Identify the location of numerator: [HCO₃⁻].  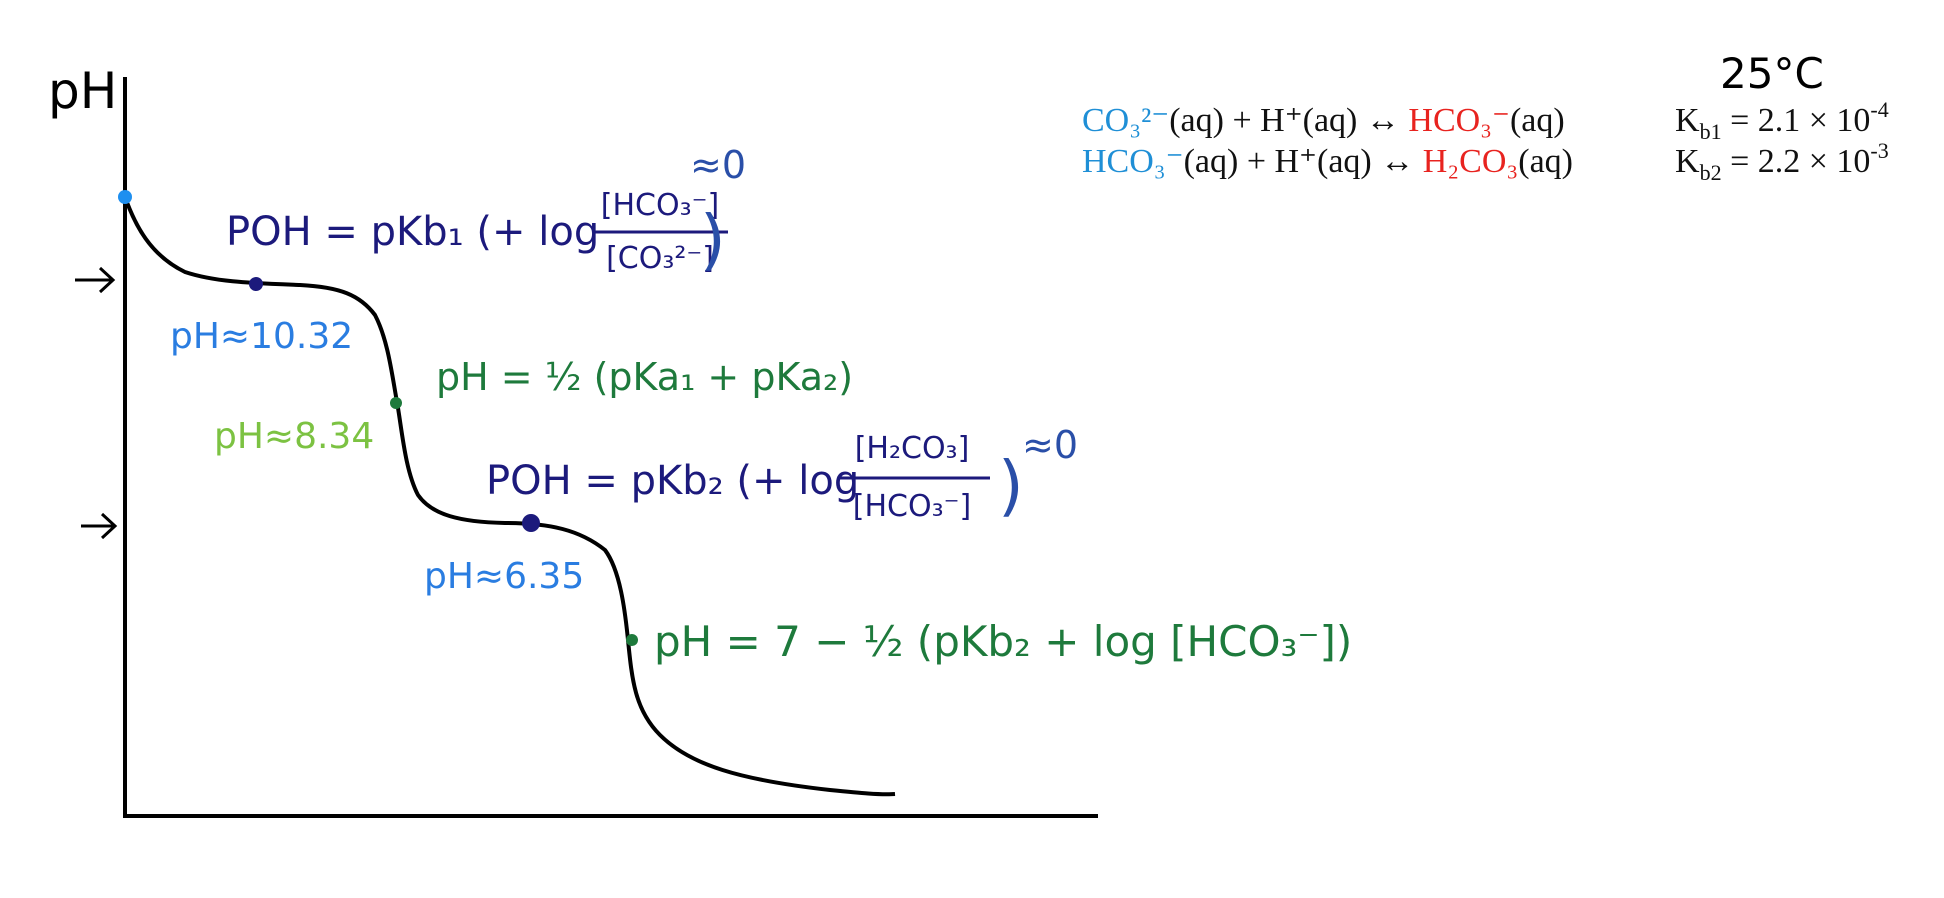
(660, 205).